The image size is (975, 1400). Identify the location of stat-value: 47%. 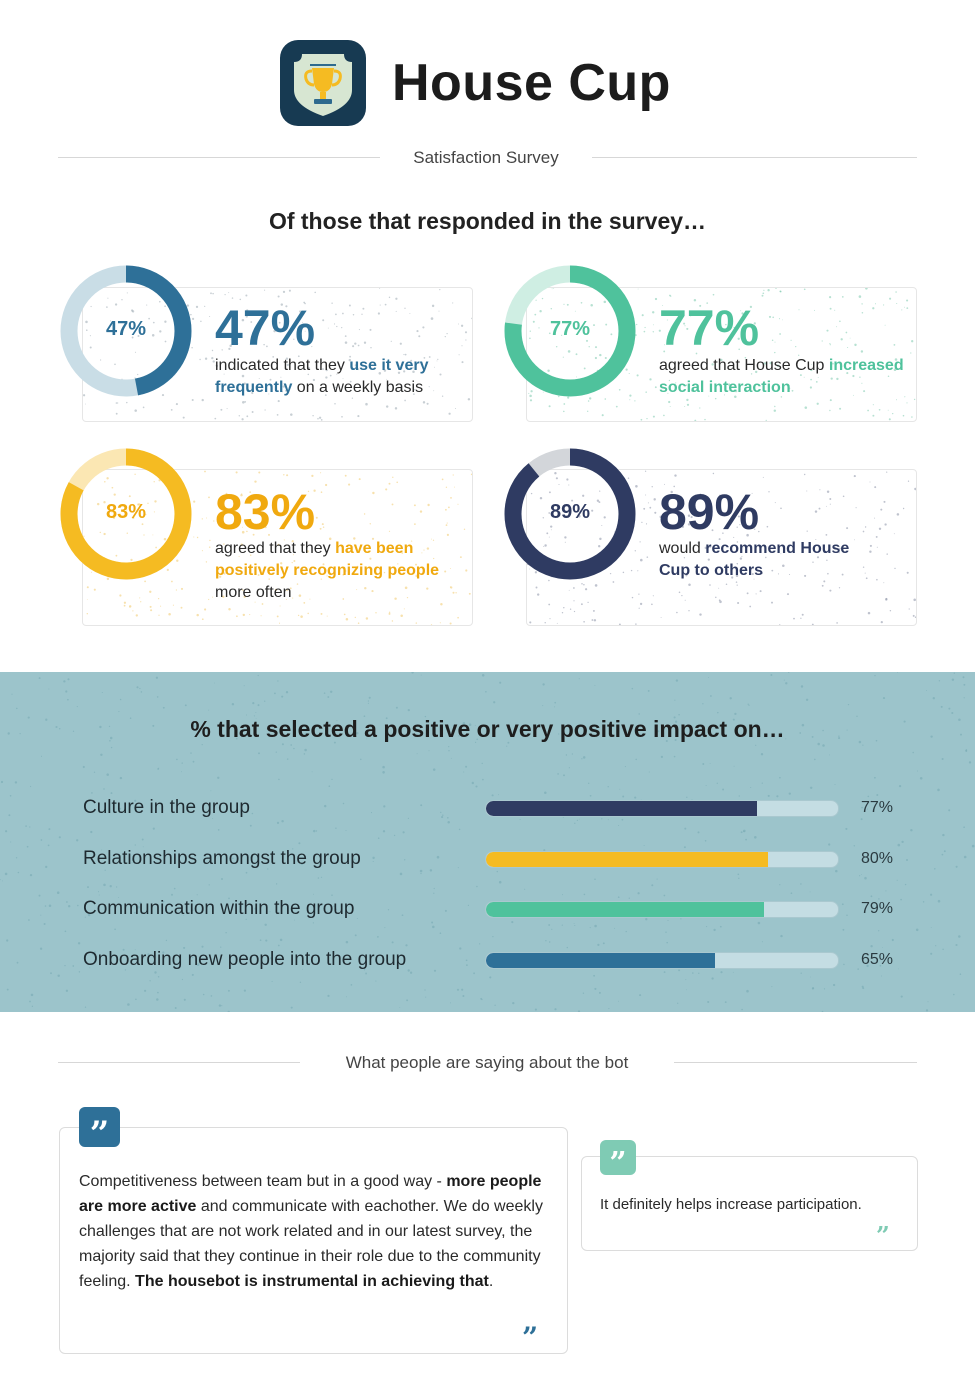
(265, 328).